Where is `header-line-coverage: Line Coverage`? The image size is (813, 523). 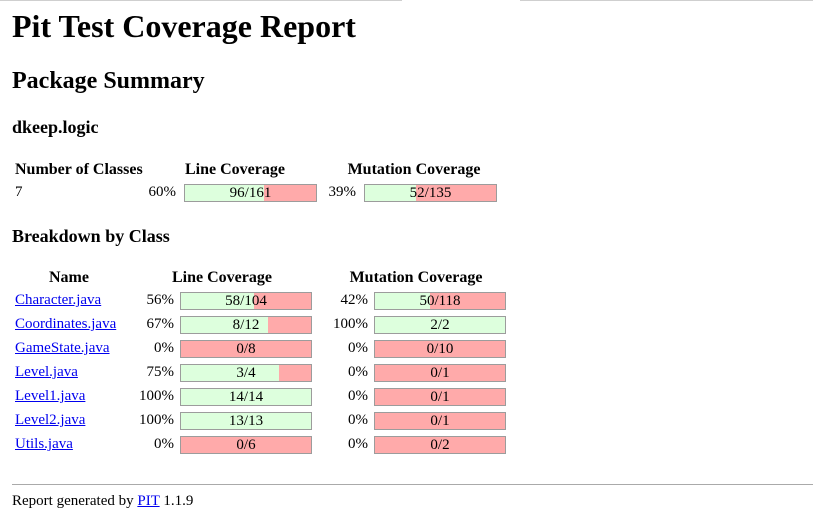 header-line-coverage: Line Coverage is located at coordinates (235, 169).